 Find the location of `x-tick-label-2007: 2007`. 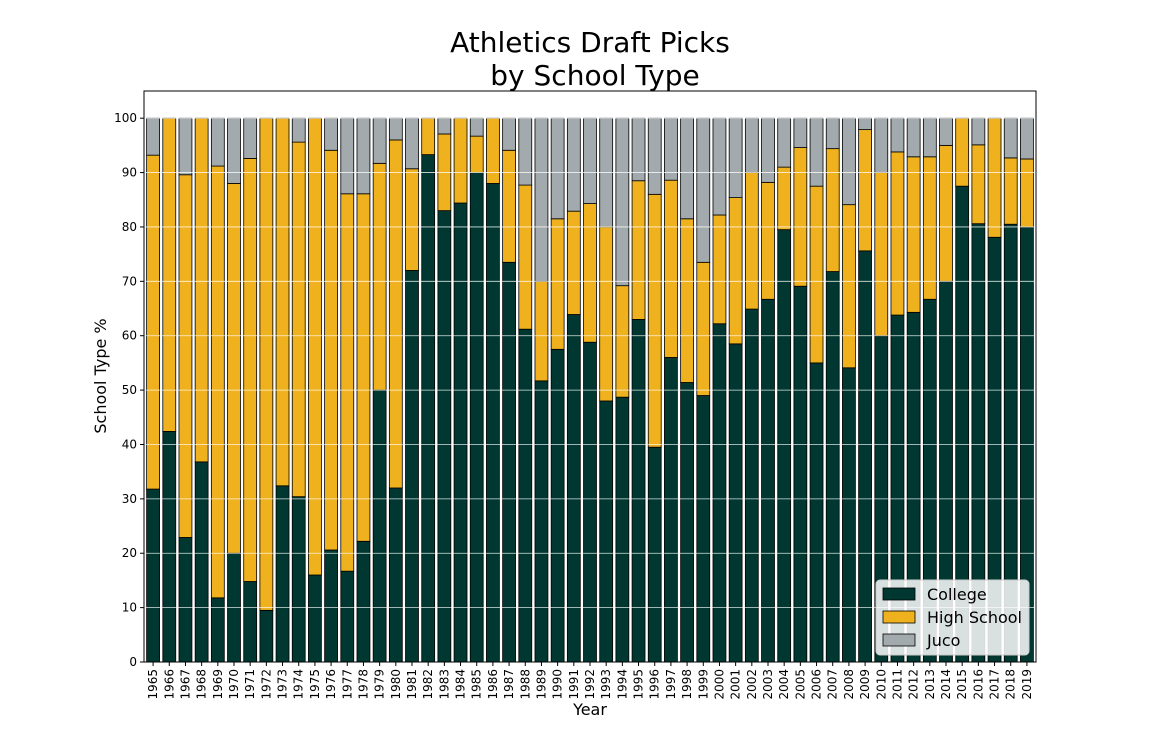

x-tick-label-2007: 2007 is located at coordinates (833, 684).